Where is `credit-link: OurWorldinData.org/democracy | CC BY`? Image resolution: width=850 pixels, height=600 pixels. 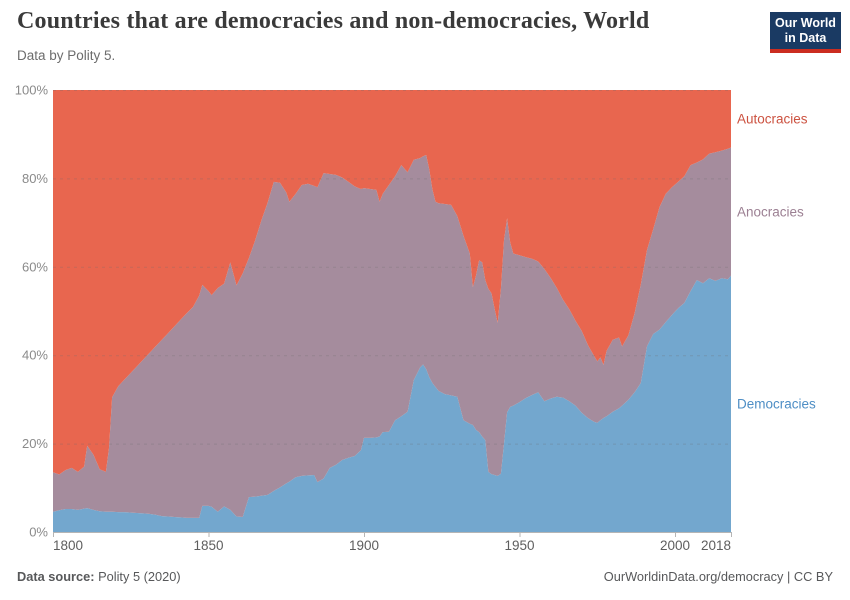 credit-link: OurWorldinData.org/democracy | CC BY is located at coordinates (718, 576).